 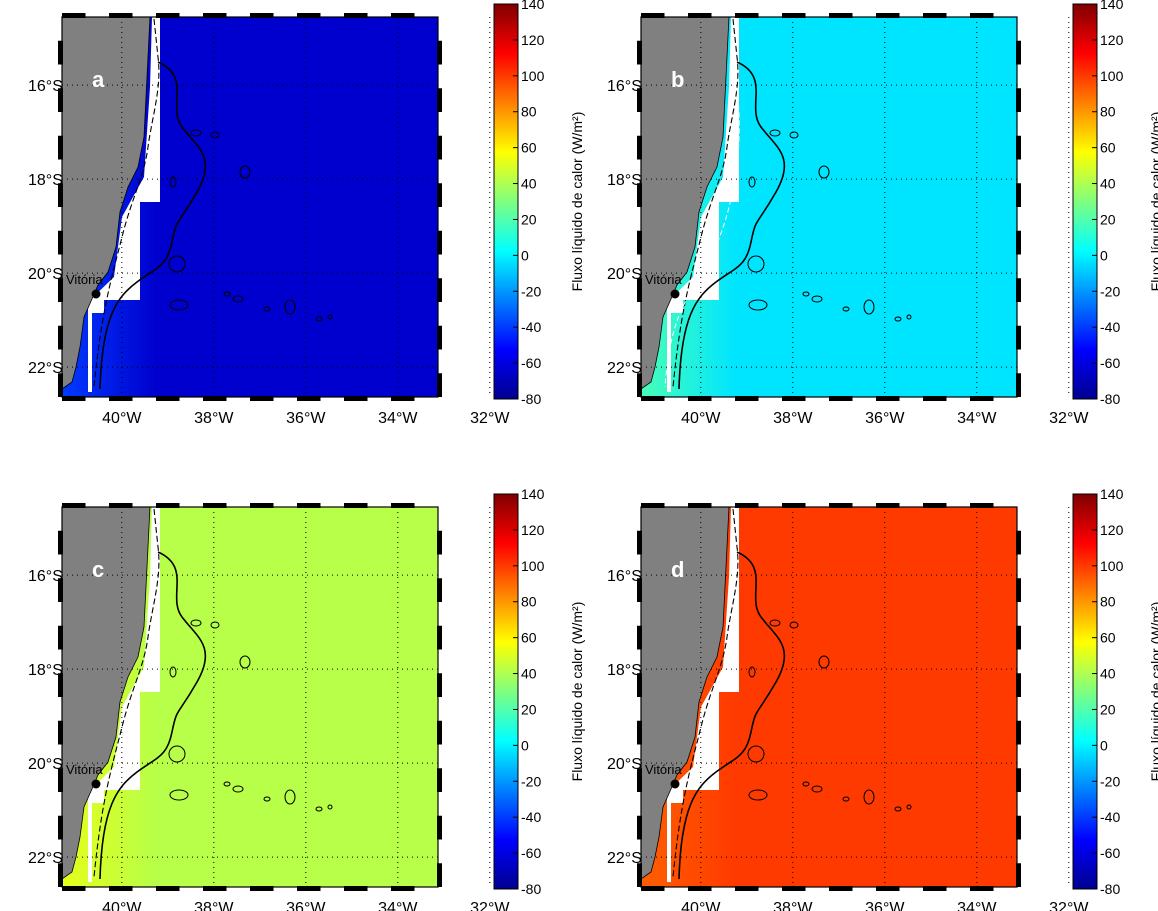 I want to click on colorbar-scale, so click(x=1085, y=201).